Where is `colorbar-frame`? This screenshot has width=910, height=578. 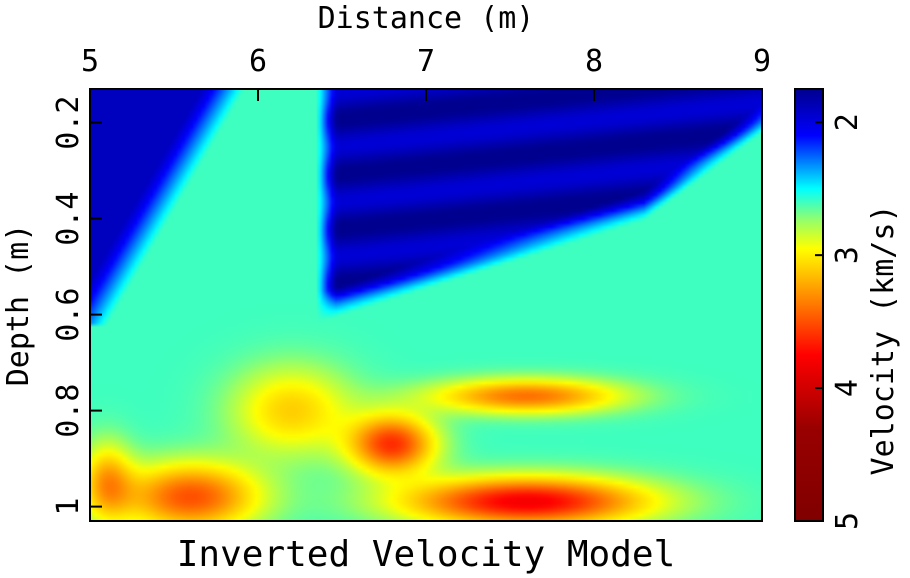 colorbar-frame is located at coordinates (809, 305).